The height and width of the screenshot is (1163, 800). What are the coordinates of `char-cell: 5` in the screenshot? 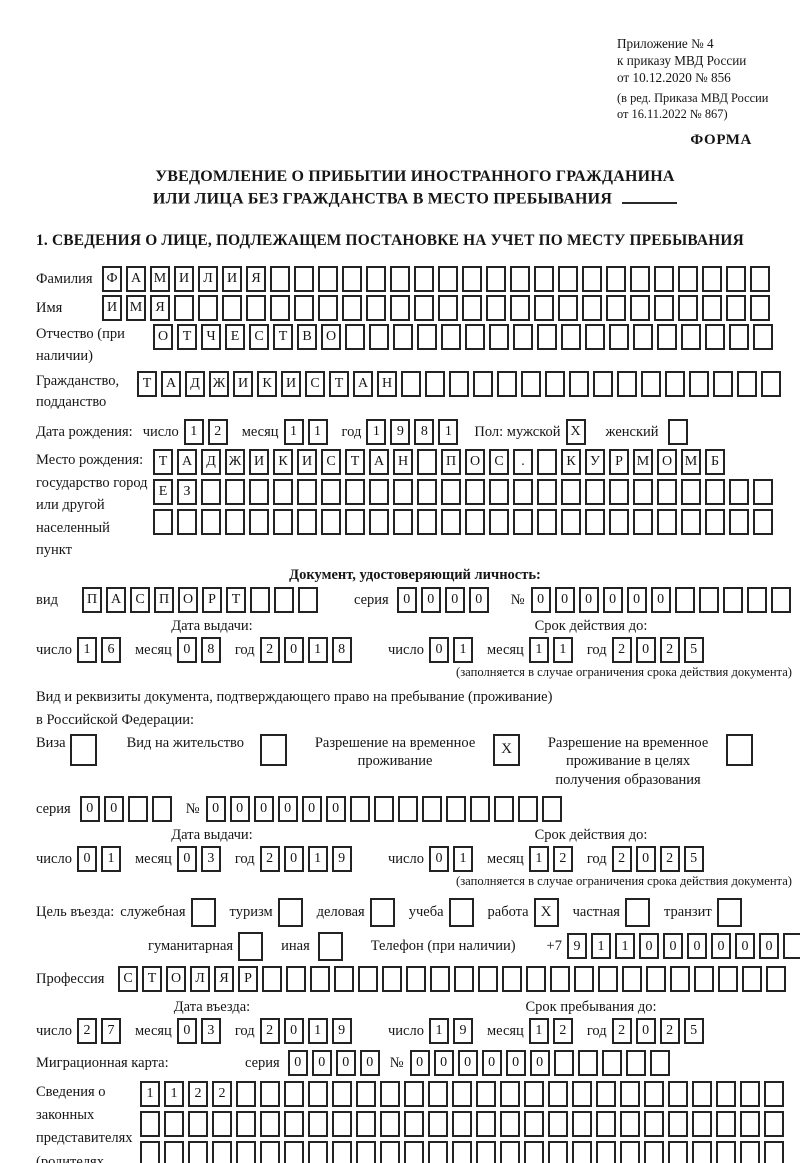 It's located at (693, 649).